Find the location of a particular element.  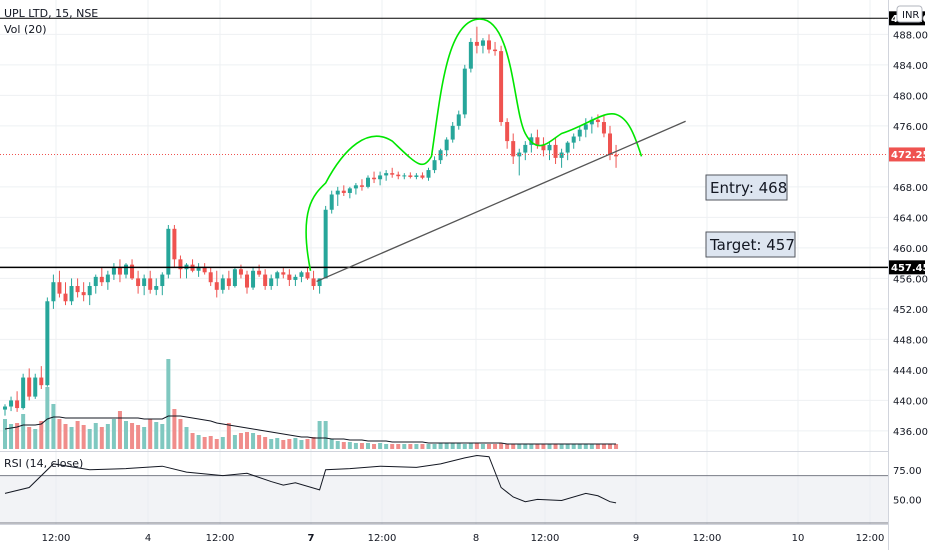

currency-badge: INR is located at coordinates (909, 14).